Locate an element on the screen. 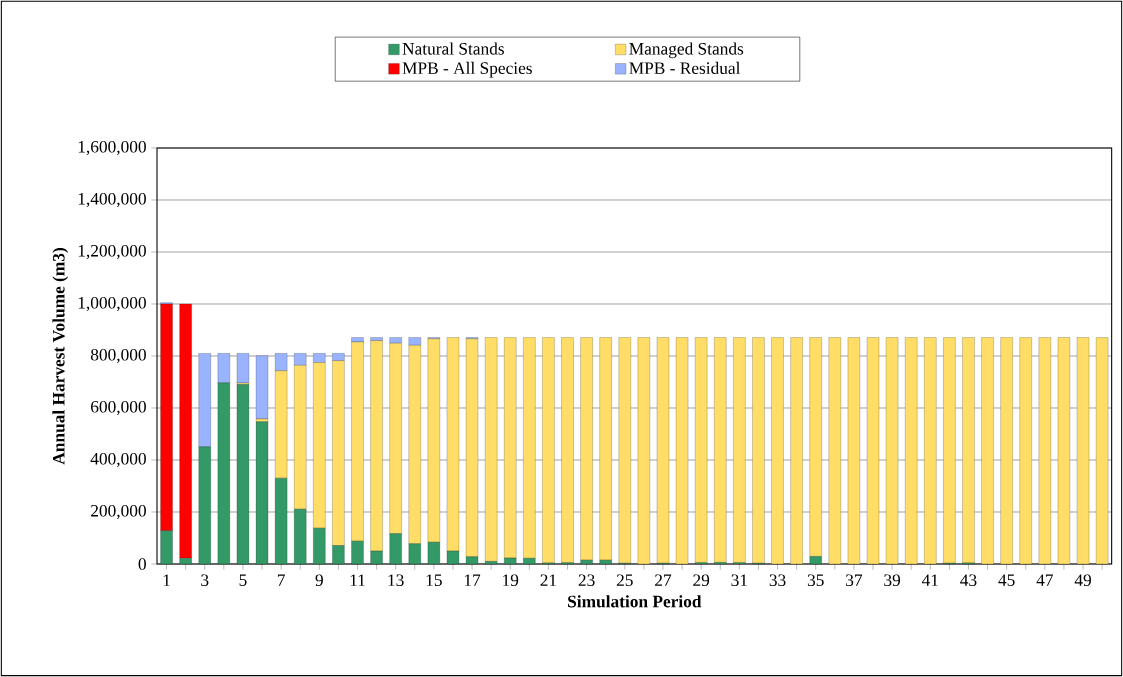  x-tick-label: 43 is located at coordinates (968, 580).